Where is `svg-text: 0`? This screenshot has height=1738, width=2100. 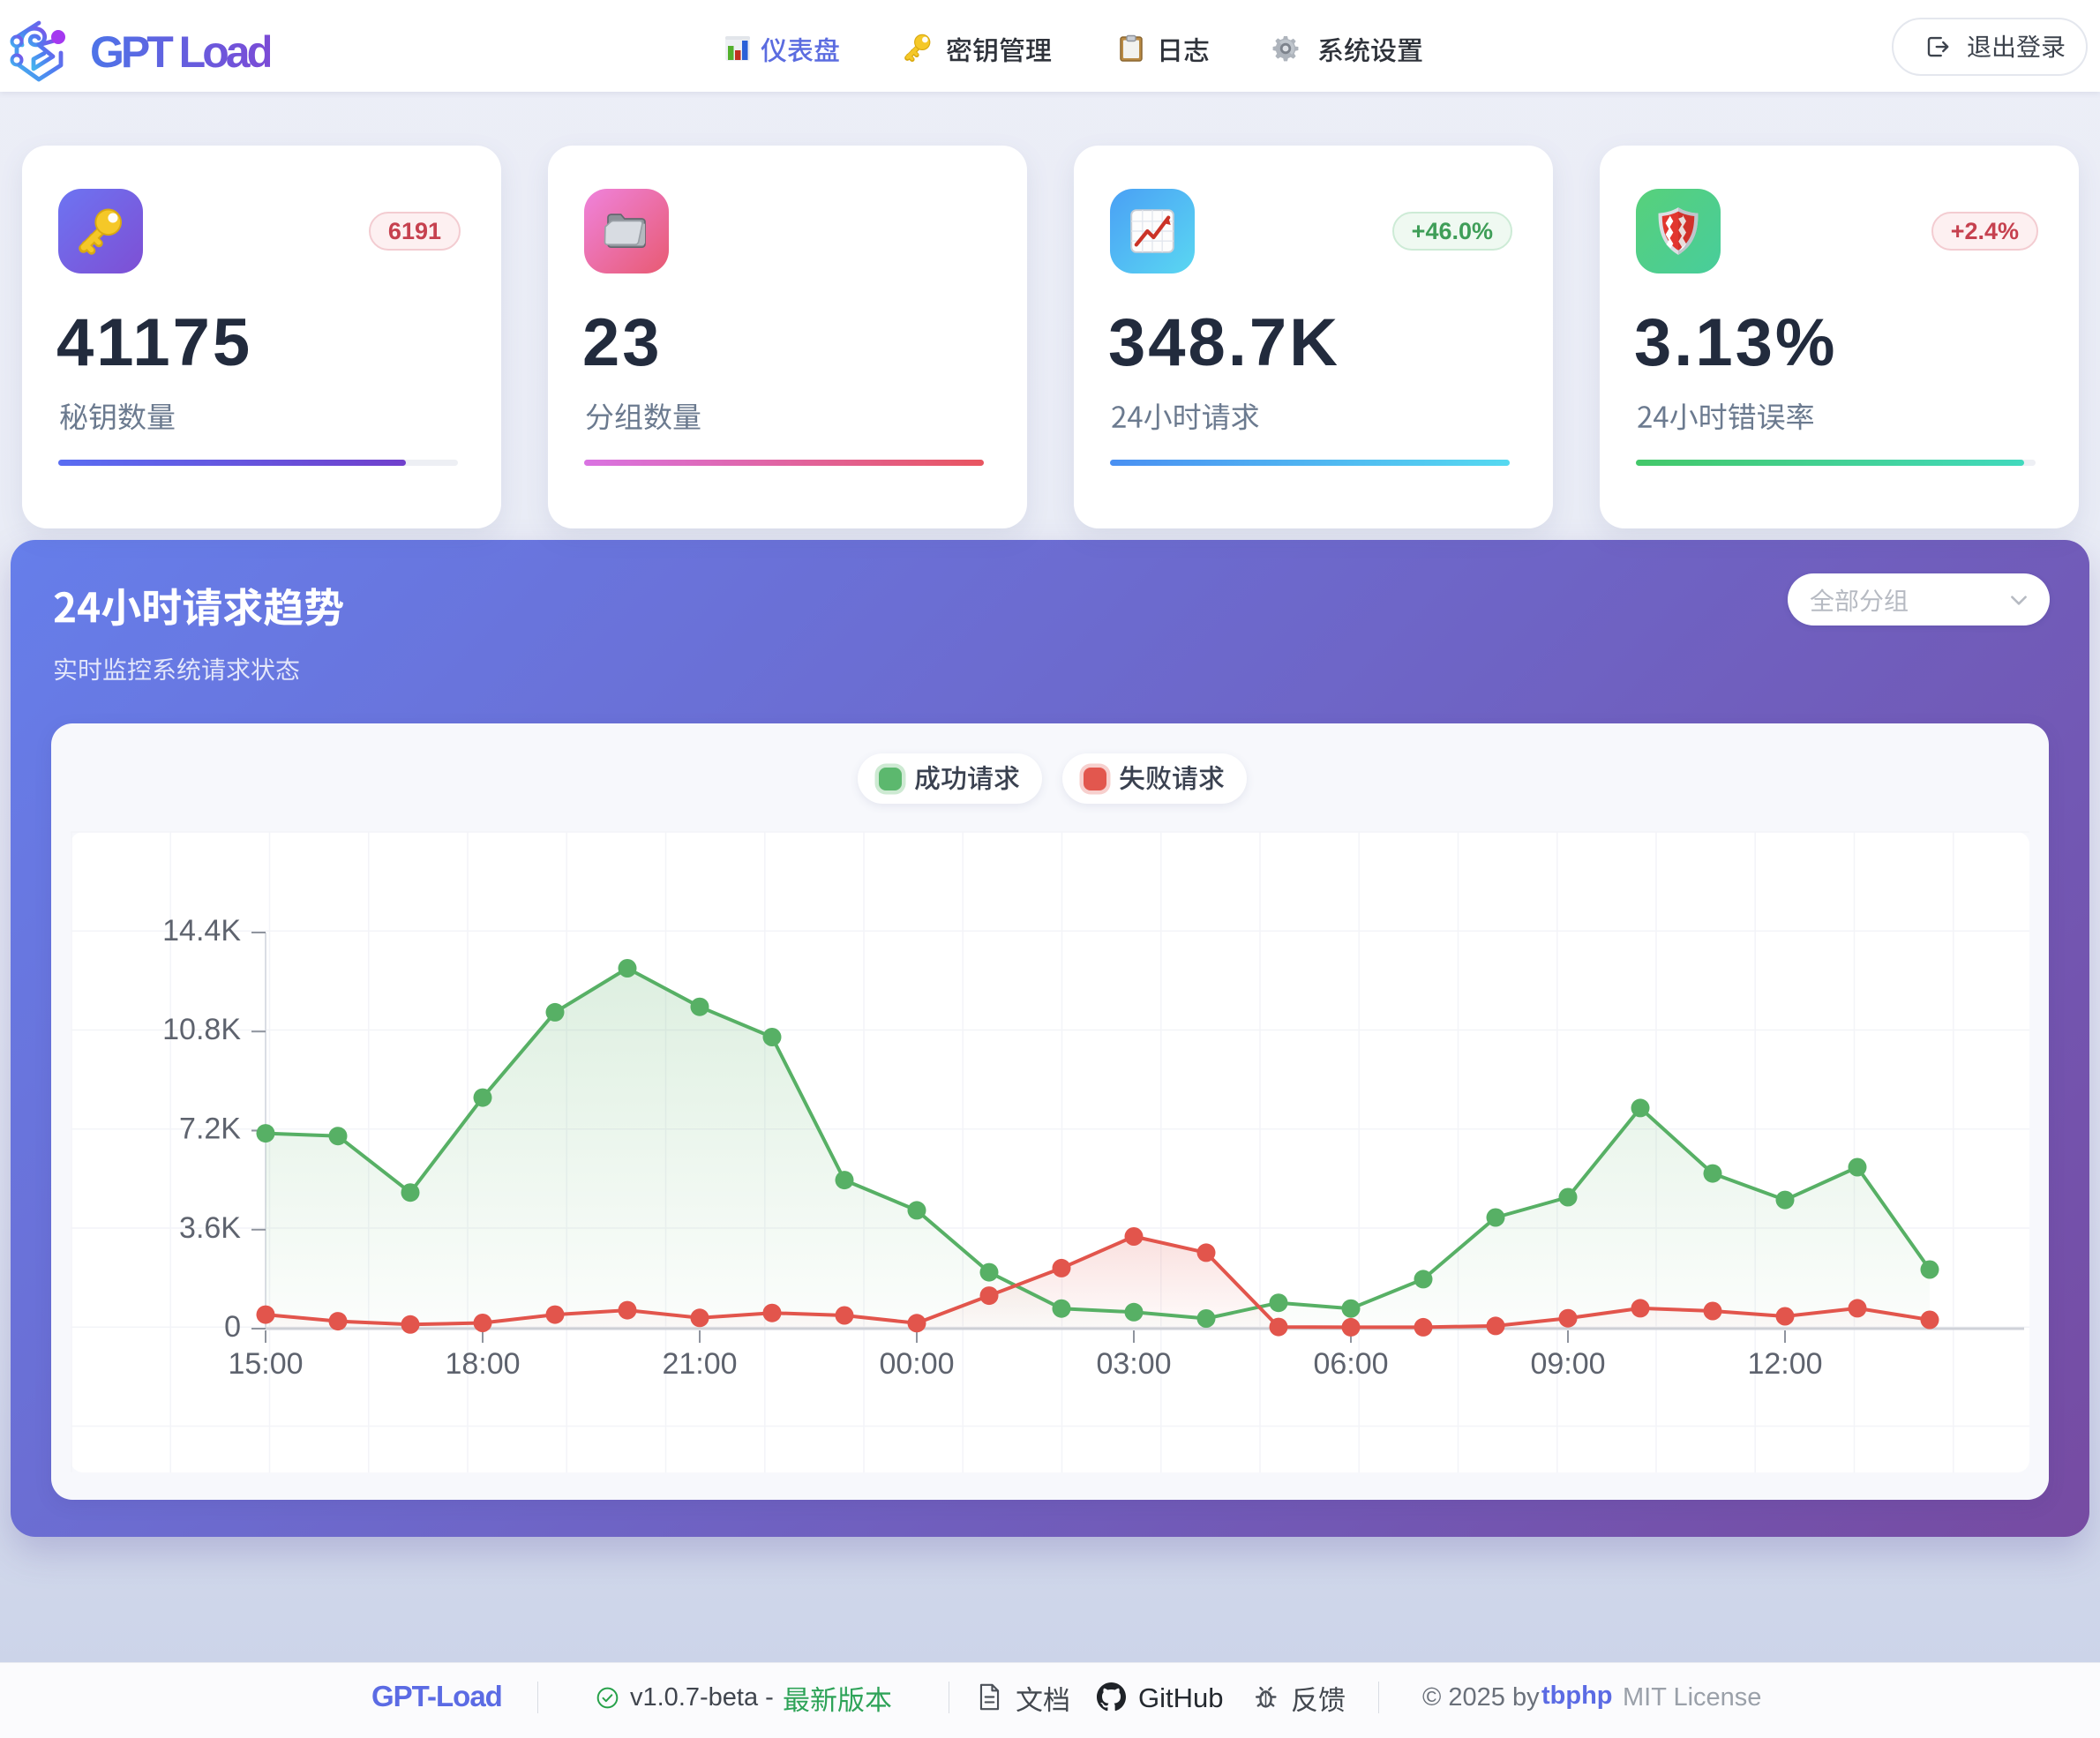
svg-text: 0 is located at coordinates (232, 1327).